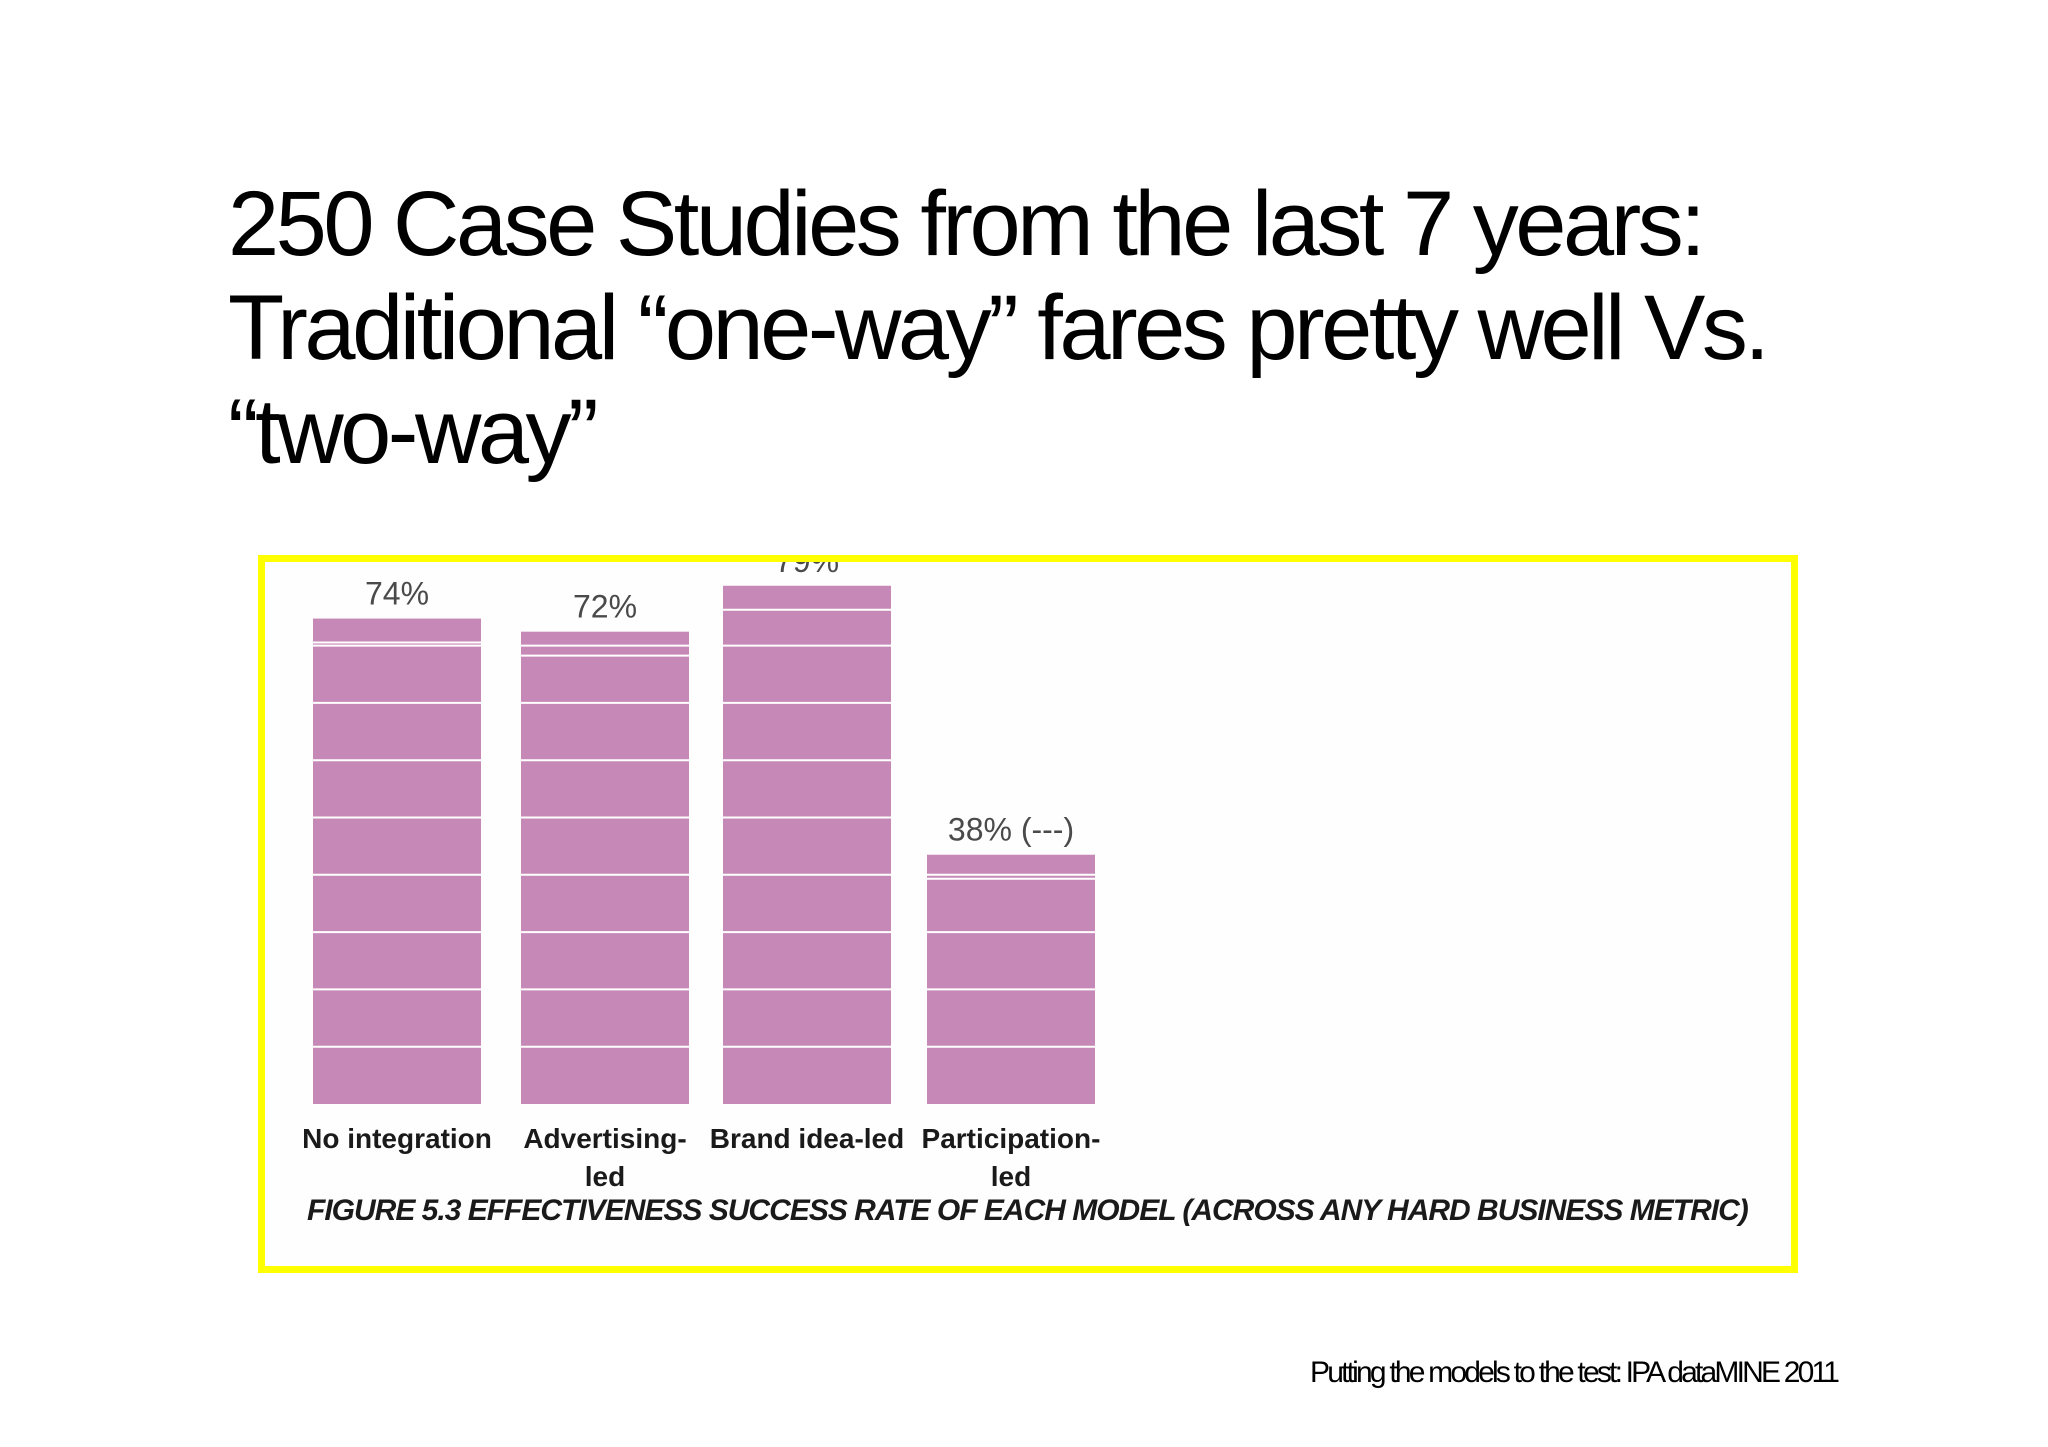  Describe the element at coordinates (1011, 1138) in the screenshot. I see `category-label: Participation-` at that location.